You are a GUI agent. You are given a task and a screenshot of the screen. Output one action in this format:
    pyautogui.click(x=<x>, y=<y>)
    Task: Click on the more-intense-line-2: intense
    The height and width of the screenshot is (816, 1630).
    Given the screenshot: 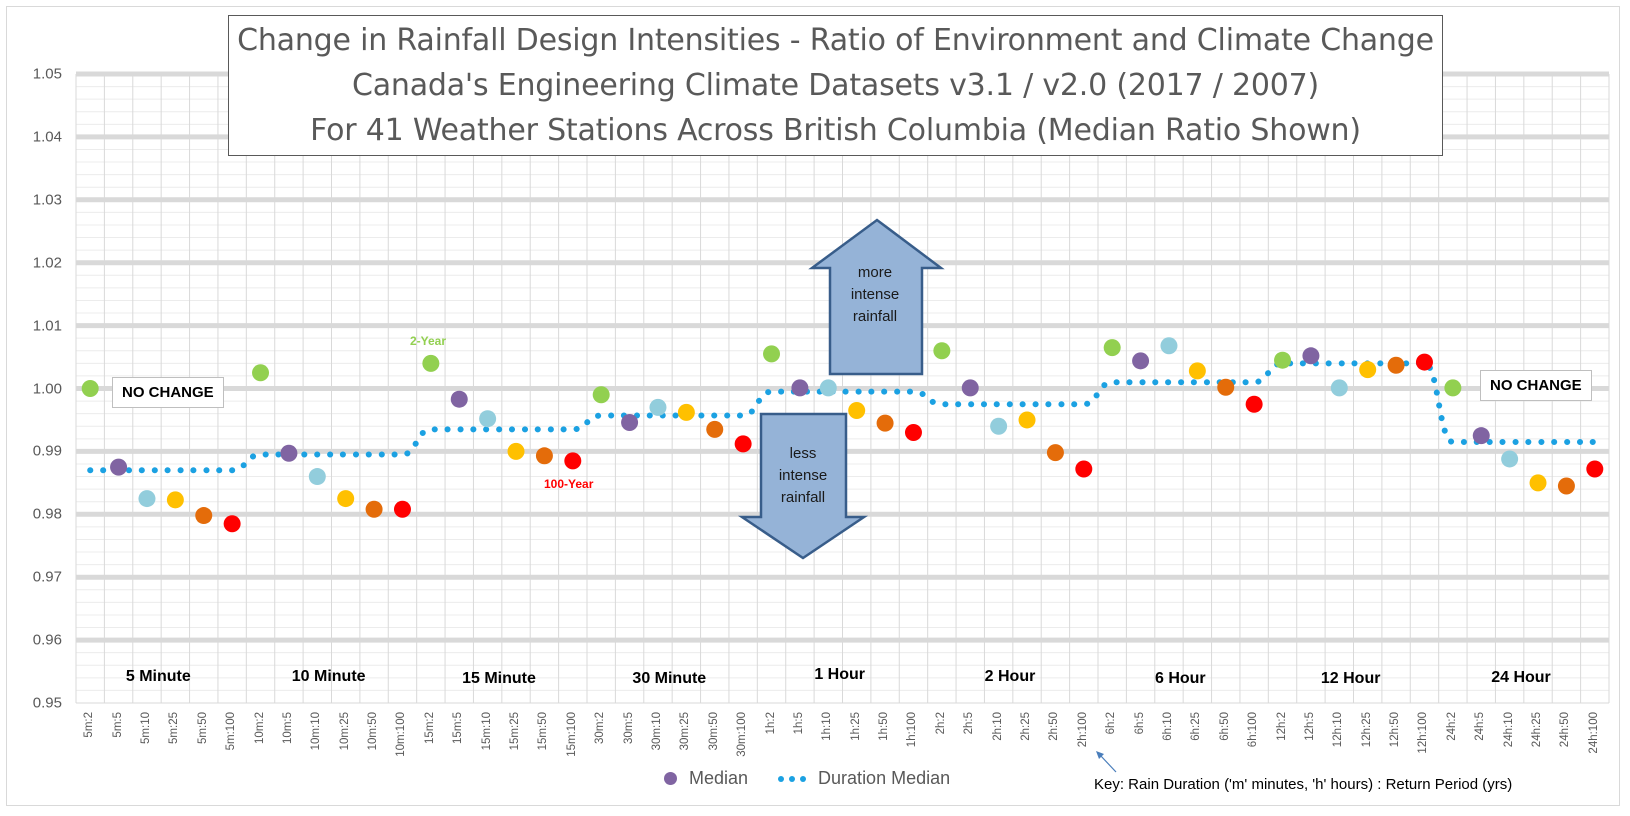 What is the action you would take?
    pyautogui.click(x=875, y=294)
    